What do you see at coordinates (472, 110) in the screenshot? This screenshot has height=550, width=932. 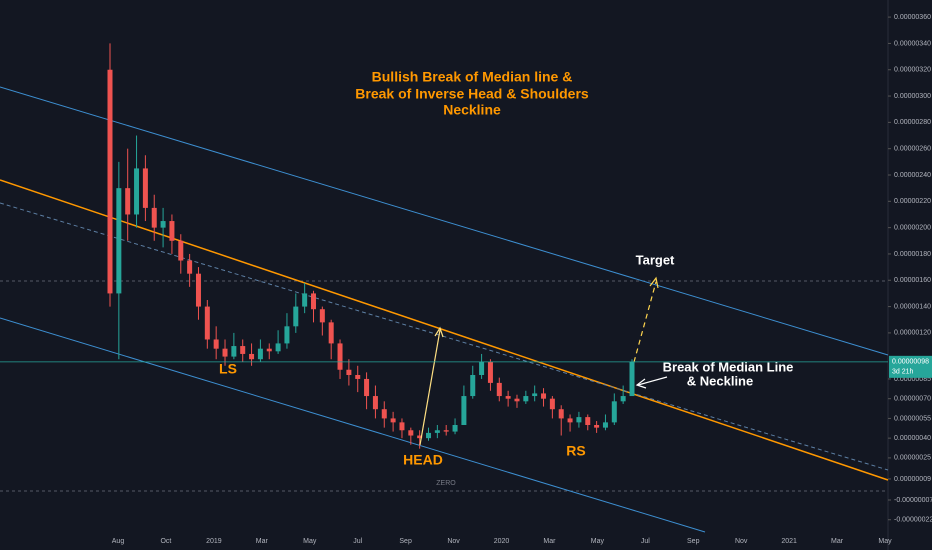 I see `title-line: Neckline` at bounding box center [472, 110].